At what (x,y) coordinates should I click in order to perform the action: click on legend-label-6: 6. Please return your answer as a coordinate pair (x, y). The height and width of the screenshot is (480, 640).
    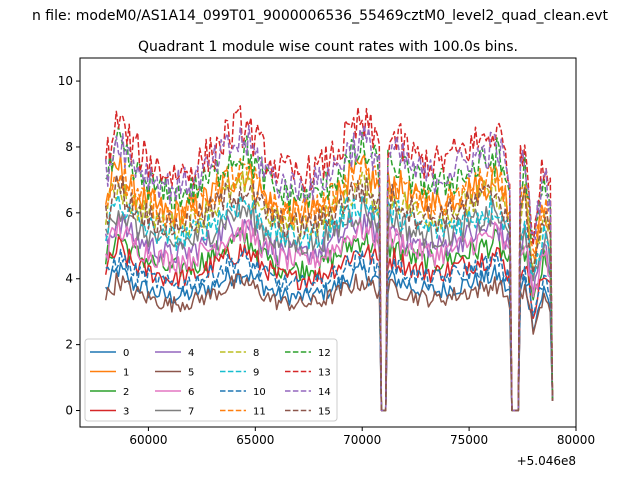
    Looking at the image, I should click on (191, 392).